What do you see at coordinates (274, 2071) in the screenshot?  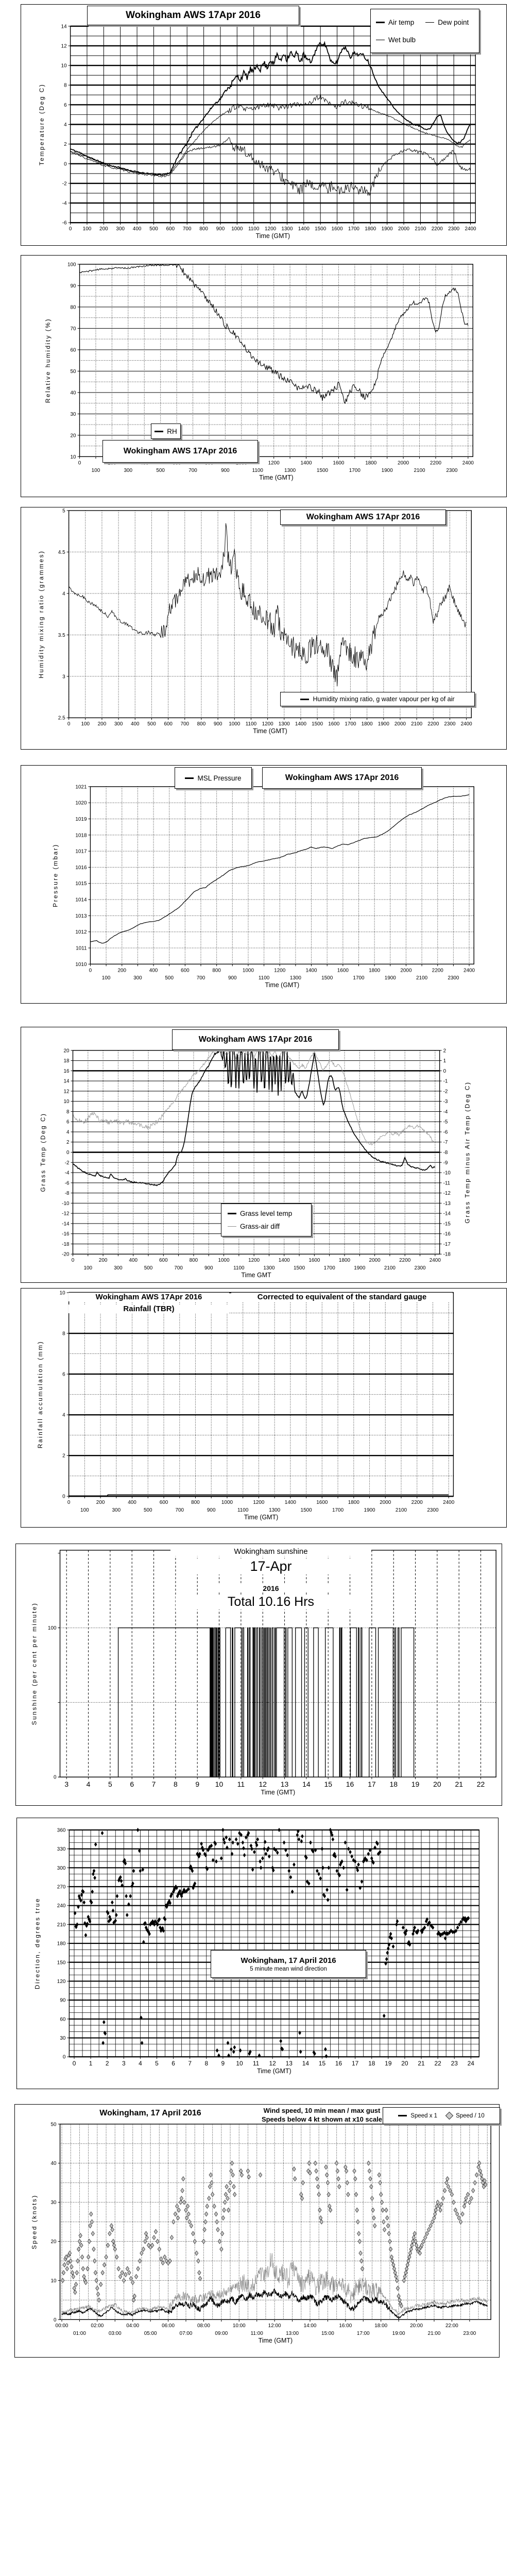 I see `svg-text: Time (GMT)` at bounding box center [274, 2071].